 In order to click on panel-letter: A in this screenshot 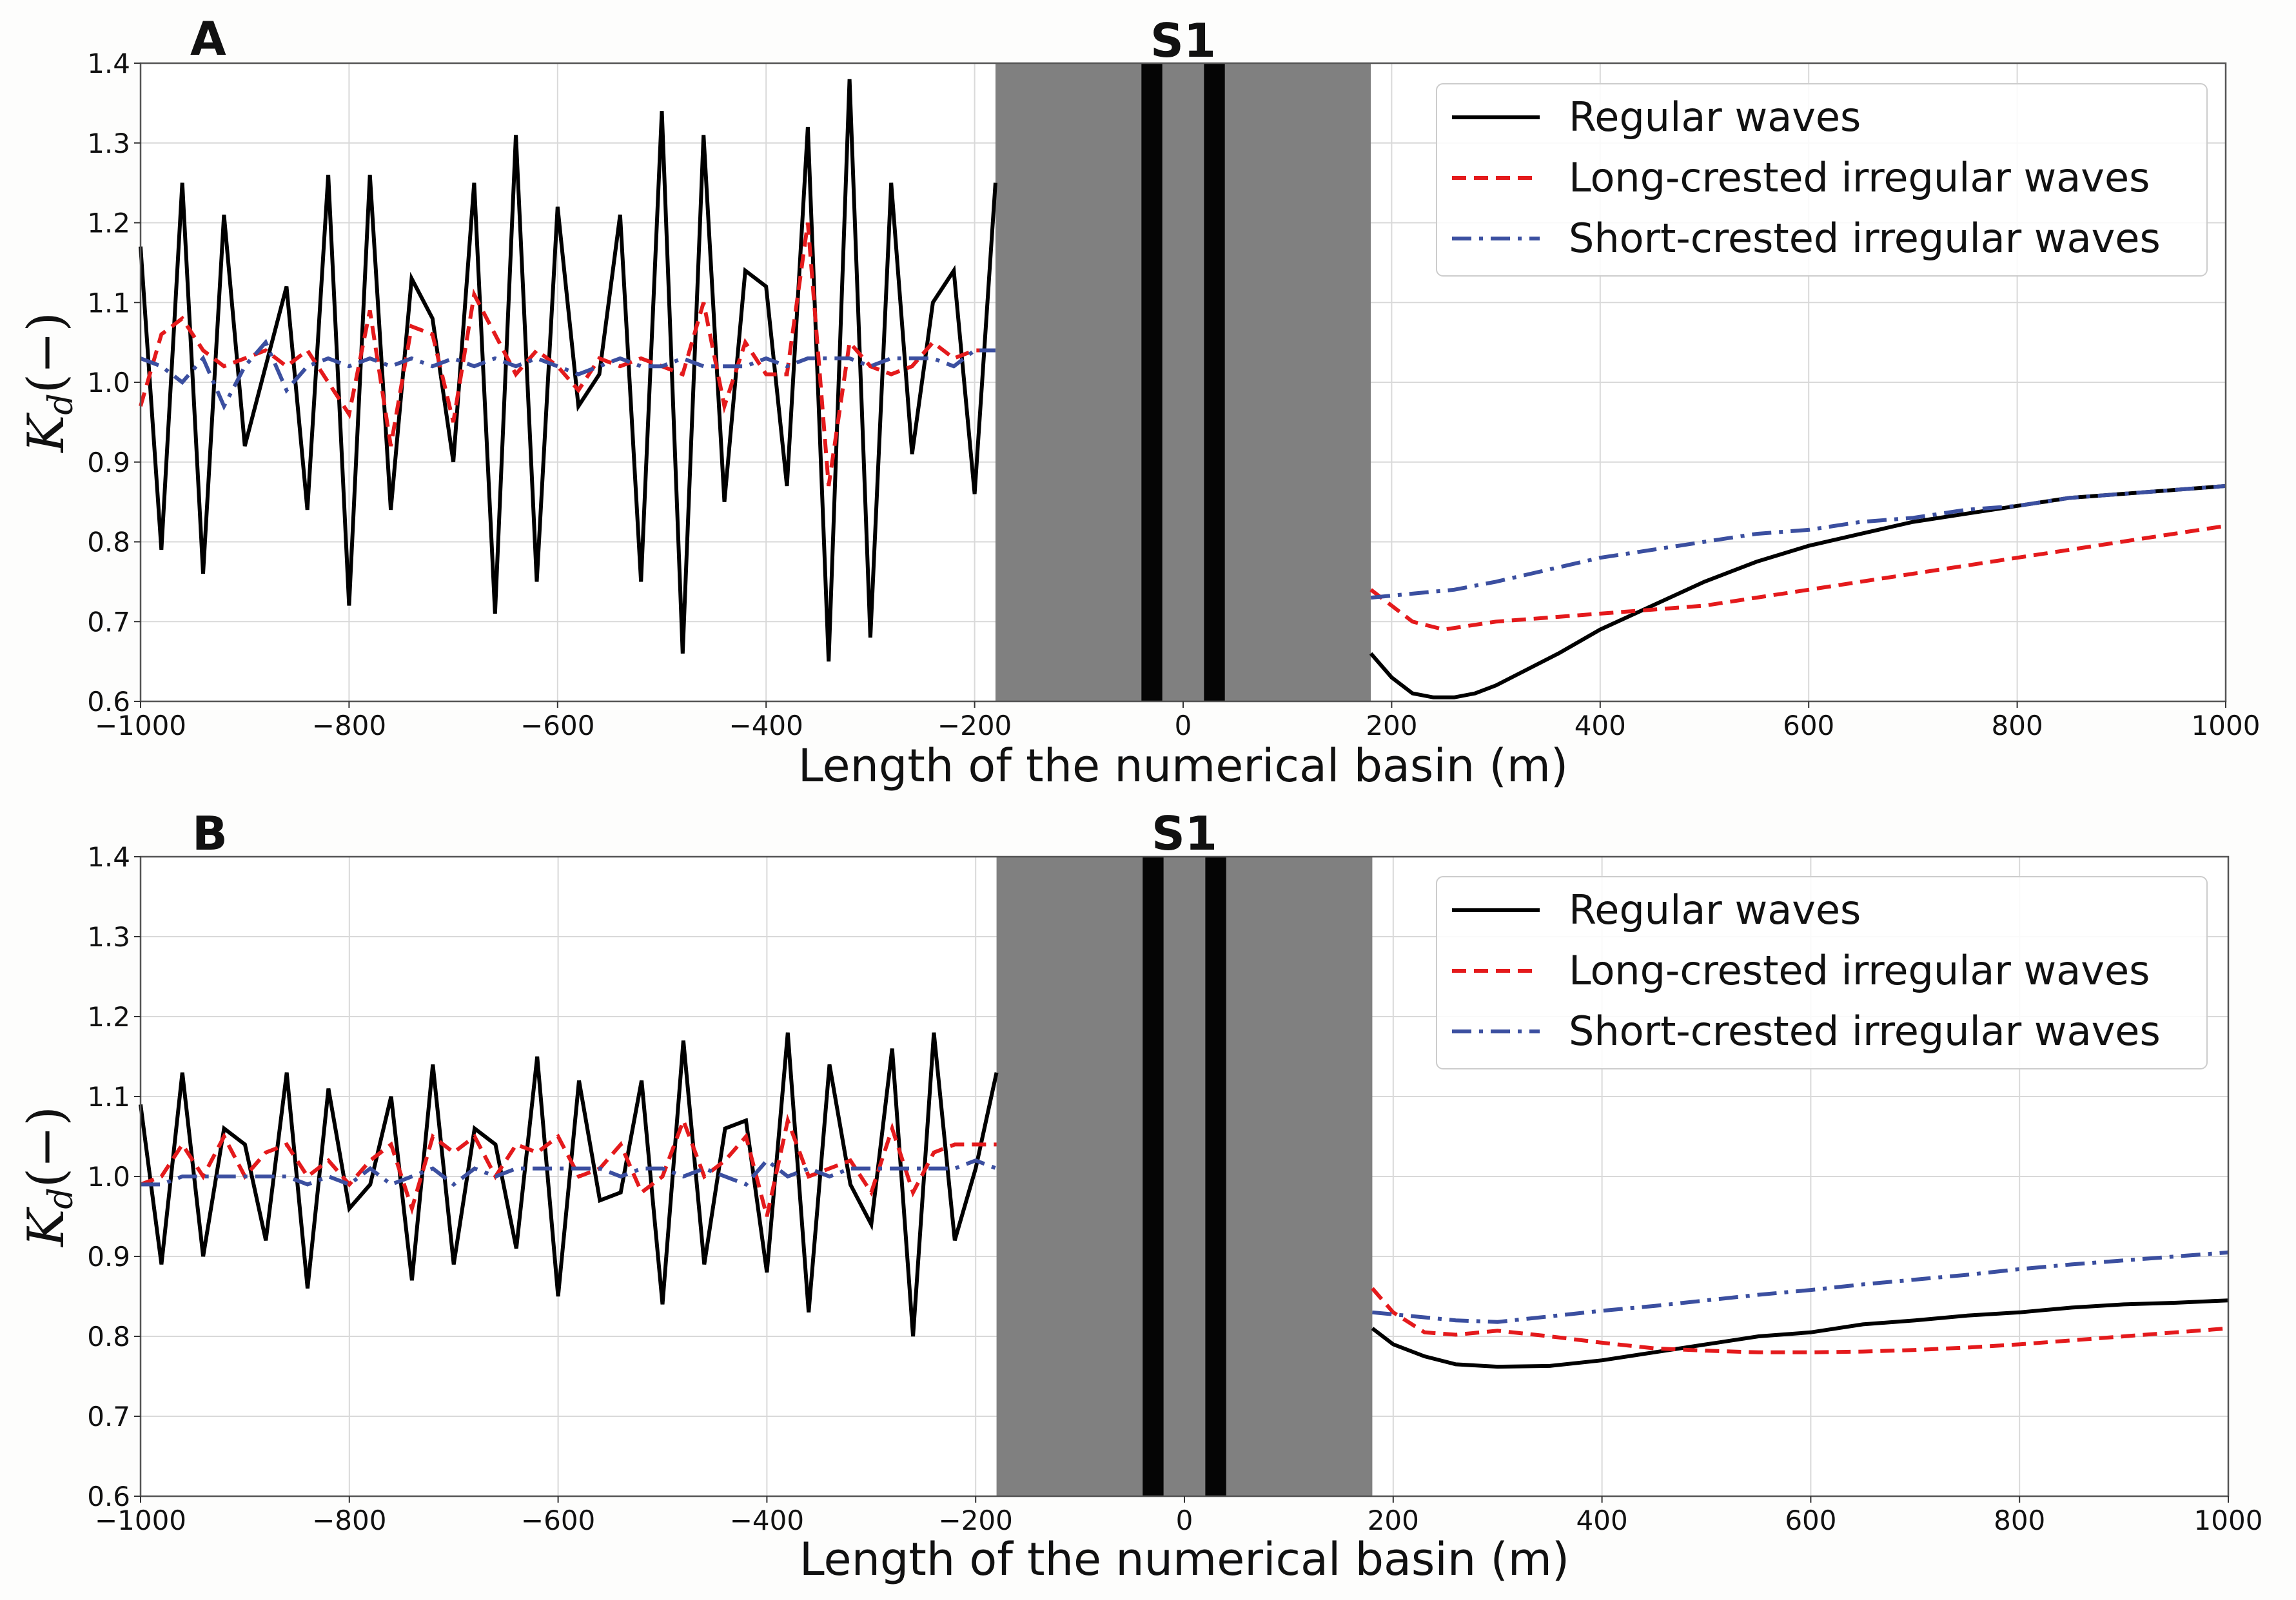, I will do `click(208, 39)`.